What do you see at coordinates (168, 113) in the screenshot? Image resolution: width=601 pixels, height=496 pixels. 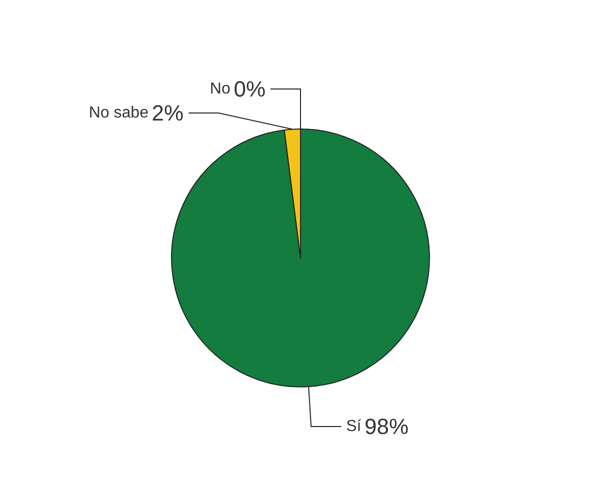 I see `data-label: 2%` at bounding box center [168, 113].